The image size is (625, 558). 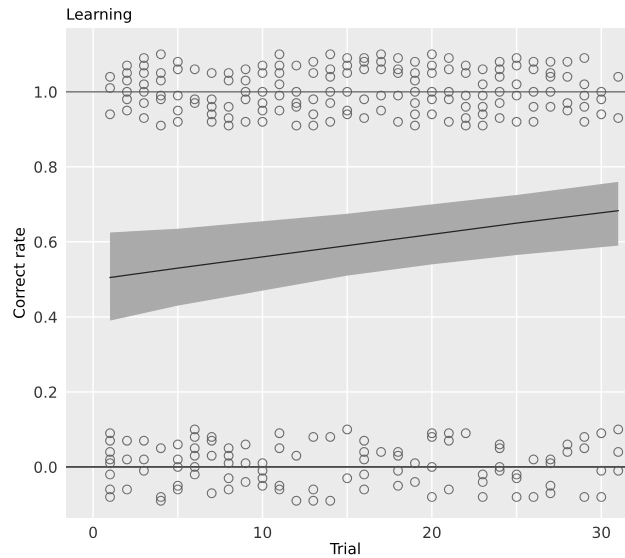 What do you see at coordinates (46, 92) in the screenshot?
I see `y-tick-label: 1.0` at bounding box center [46, 92].